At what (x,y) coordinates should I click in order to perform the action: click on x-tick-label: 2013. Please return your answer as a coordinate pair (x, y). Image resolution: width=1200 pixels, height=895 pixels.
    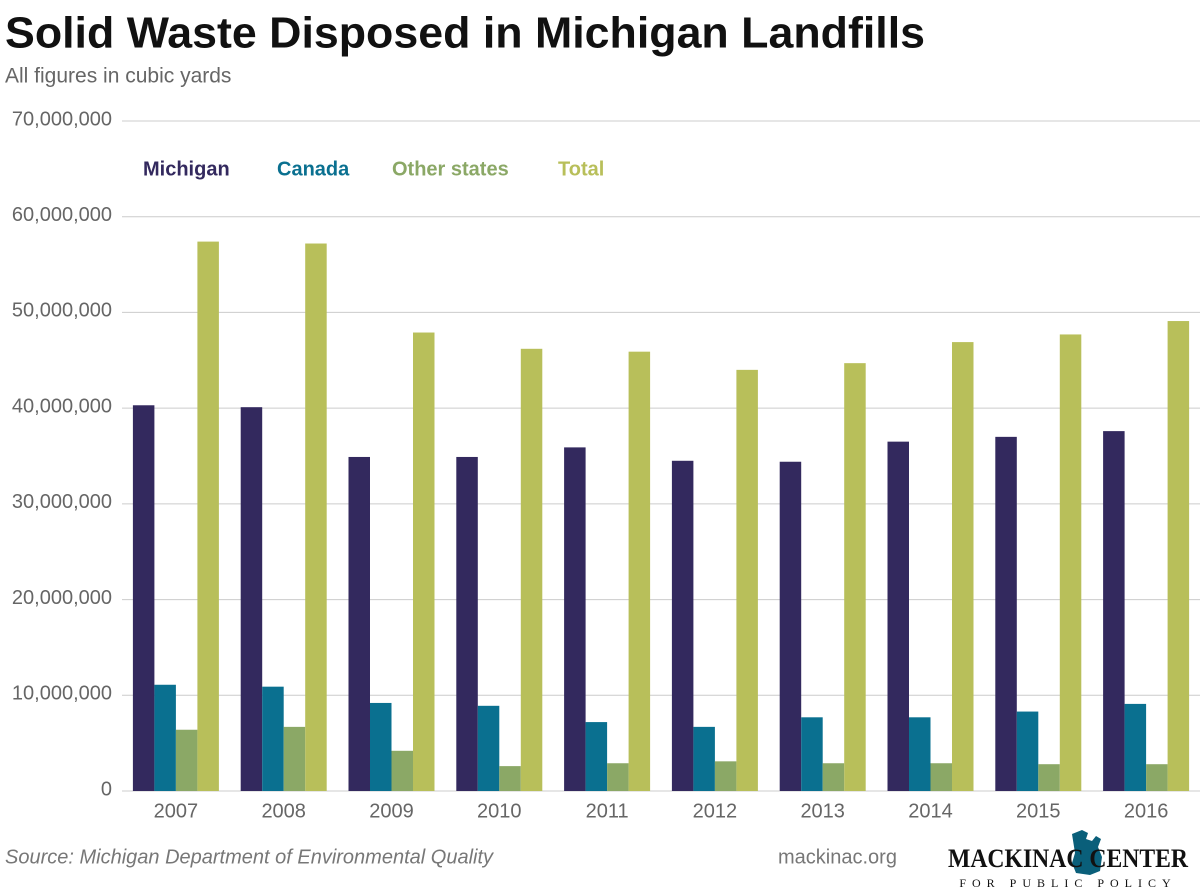
    Looking at the image, I should click on (822, 811).